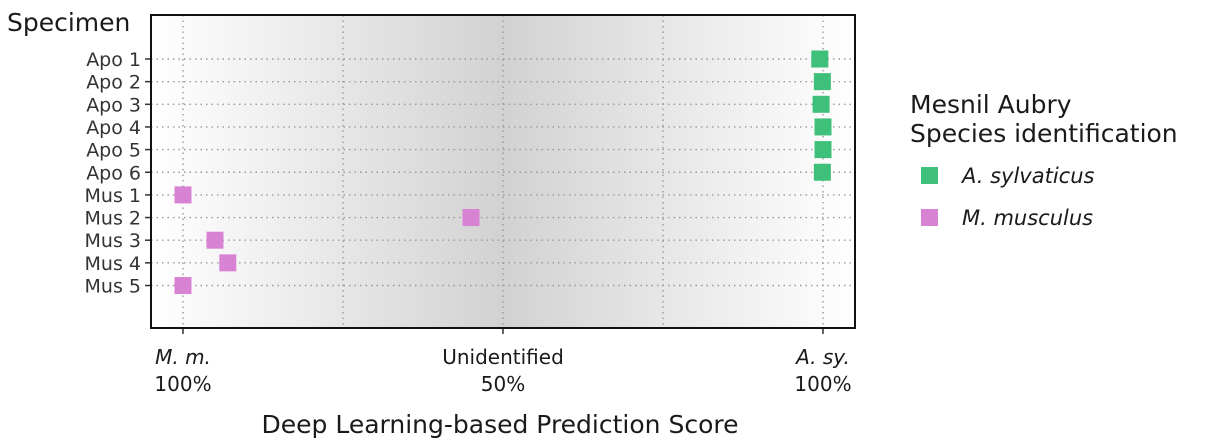 Image resolution: width=1231 pixels, height=446 pixels. Describe the element at coordinates (503, 357) in the screenshot. I see `x-tick-category-label: Unidentified` at that location.